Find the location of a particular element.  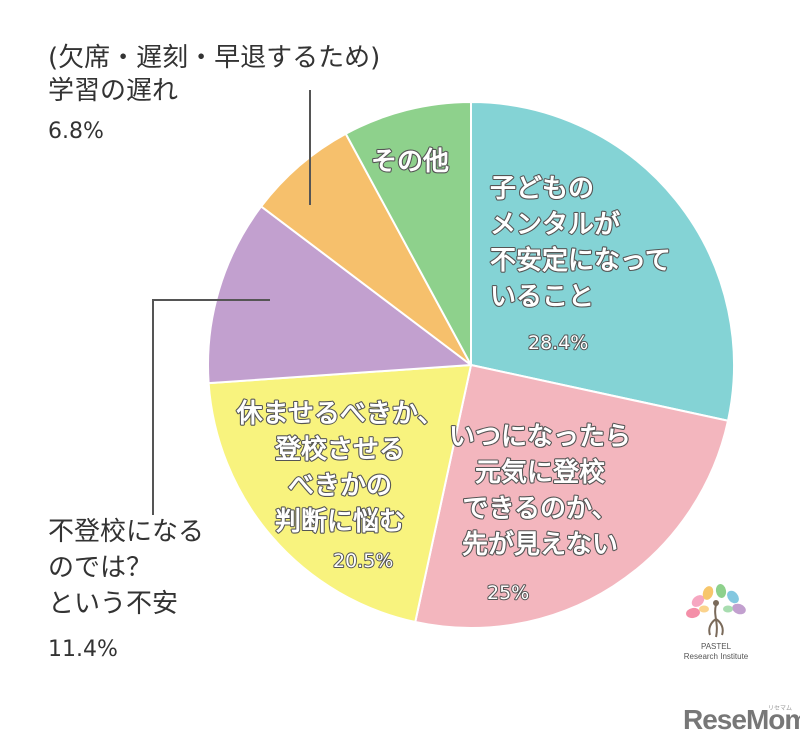

slice-label-4-line-0: (欠席・遅刻・早退するため) is located at coordinates (214, 58).